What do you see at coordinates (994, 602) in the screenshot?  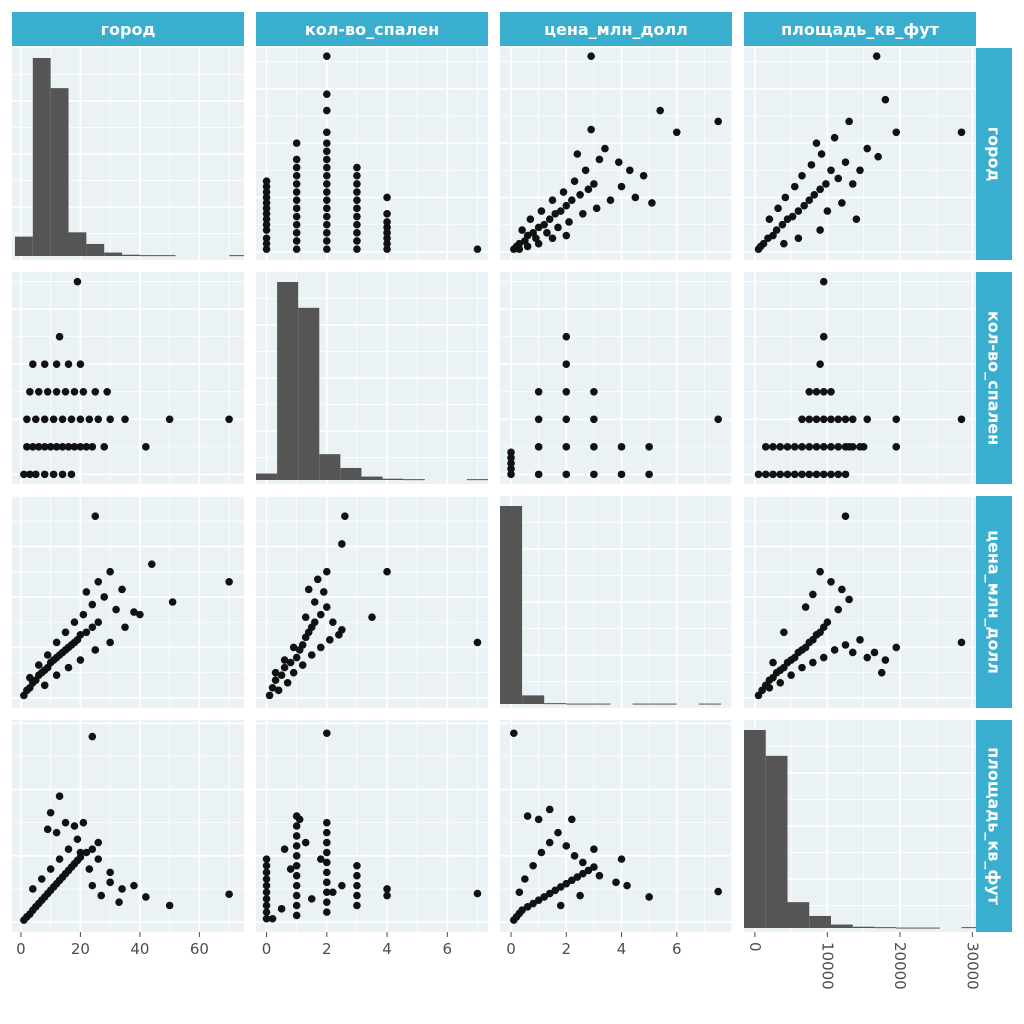 I see `row-strip-bg` at bounding box center [994, 602].